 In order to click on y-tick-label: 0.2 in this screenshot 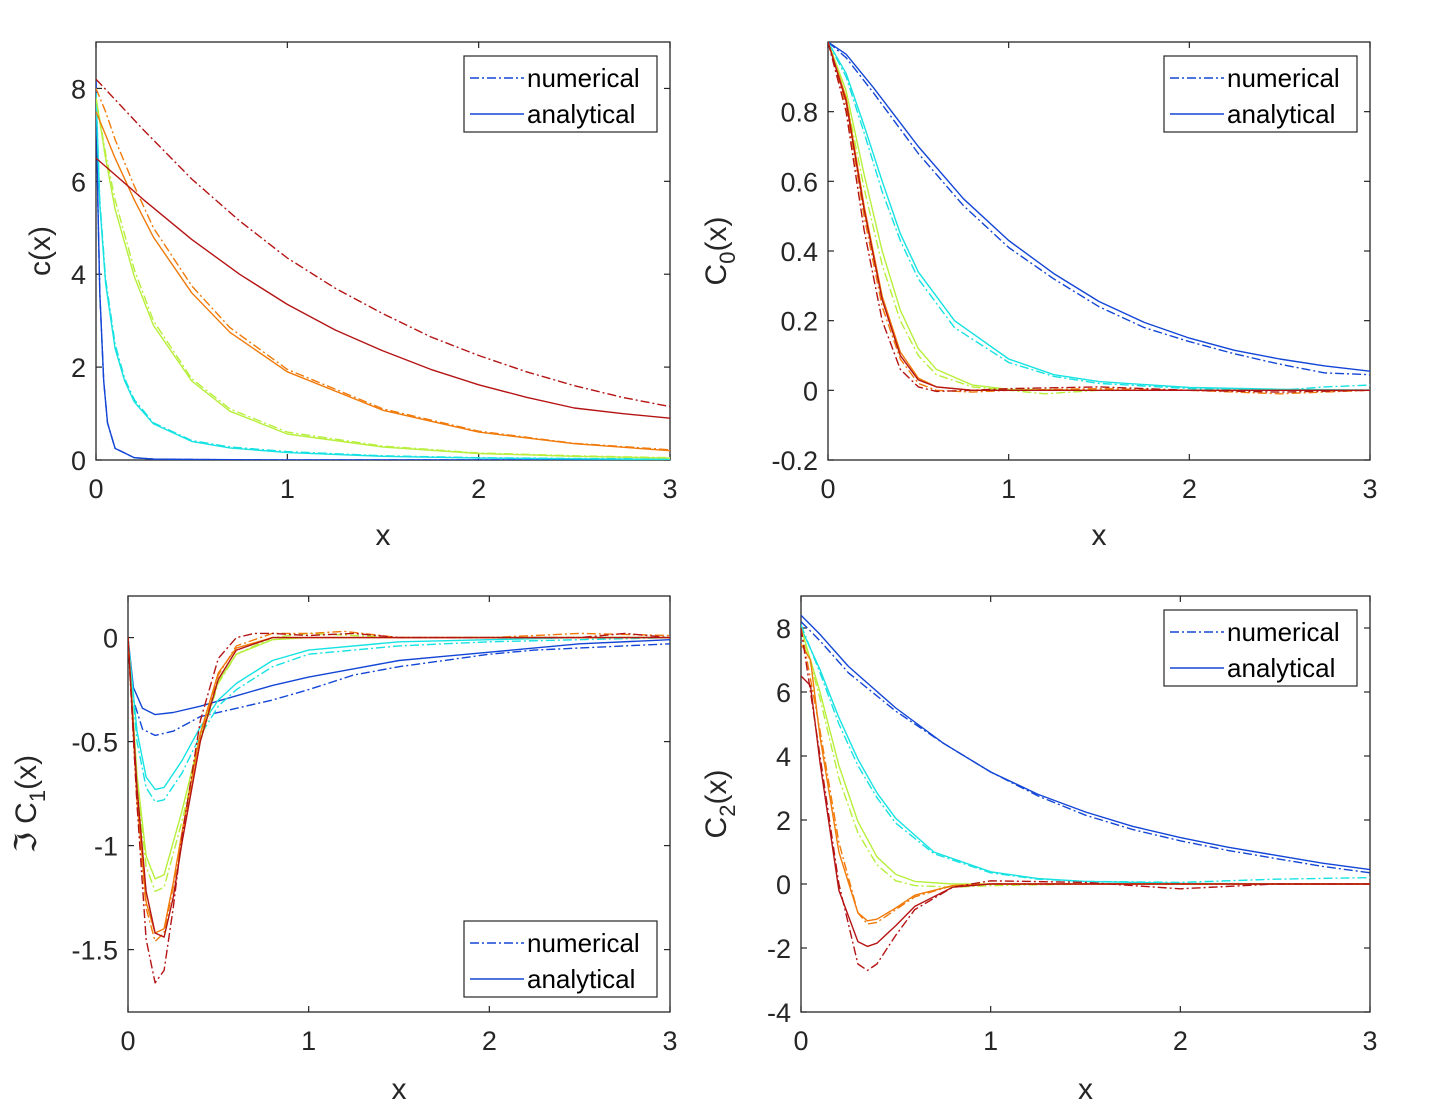, I will do `click(799, 322)`.